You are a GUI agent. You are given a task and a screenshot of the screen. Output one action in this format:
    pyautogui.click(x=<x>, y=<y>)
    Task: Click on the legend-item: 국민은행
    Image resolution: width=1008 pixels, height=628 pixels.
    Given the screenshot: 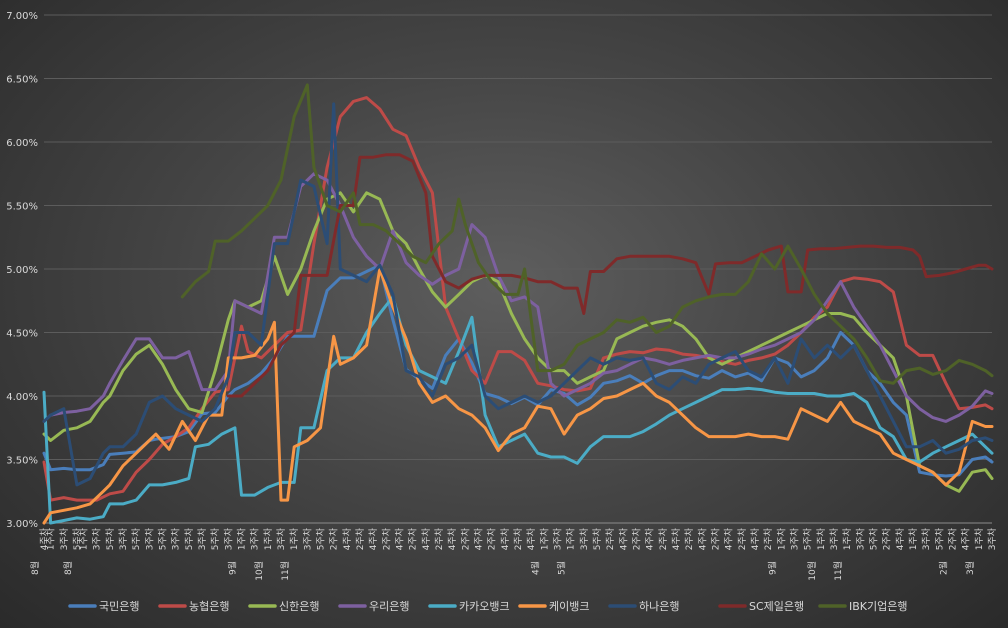 What is the action you would take?
    pyautogui.click(x=103, y=606)
    